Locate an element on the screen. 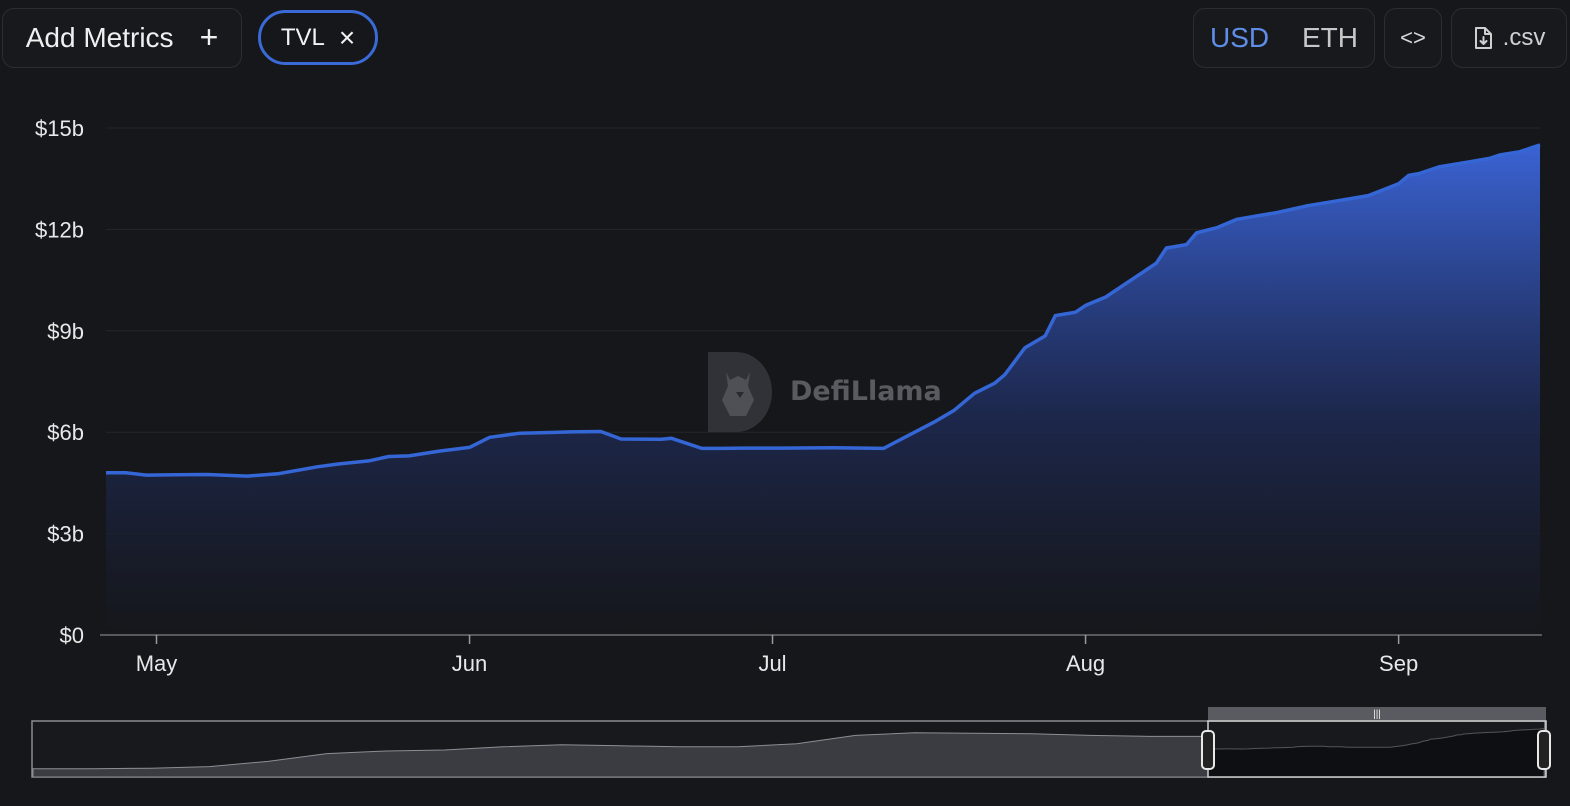 This screenshot has width=1570, height=806. y-tick-label: $3b is located at coordinates (65, 534).